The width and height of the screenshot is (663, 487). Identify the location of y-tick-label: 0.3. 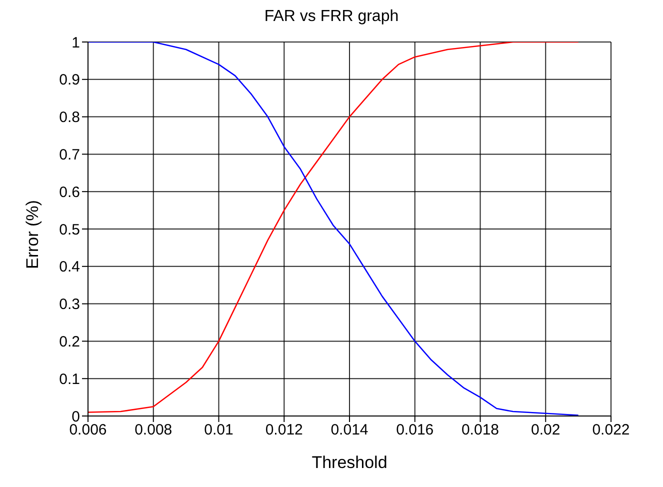
(69, 305).